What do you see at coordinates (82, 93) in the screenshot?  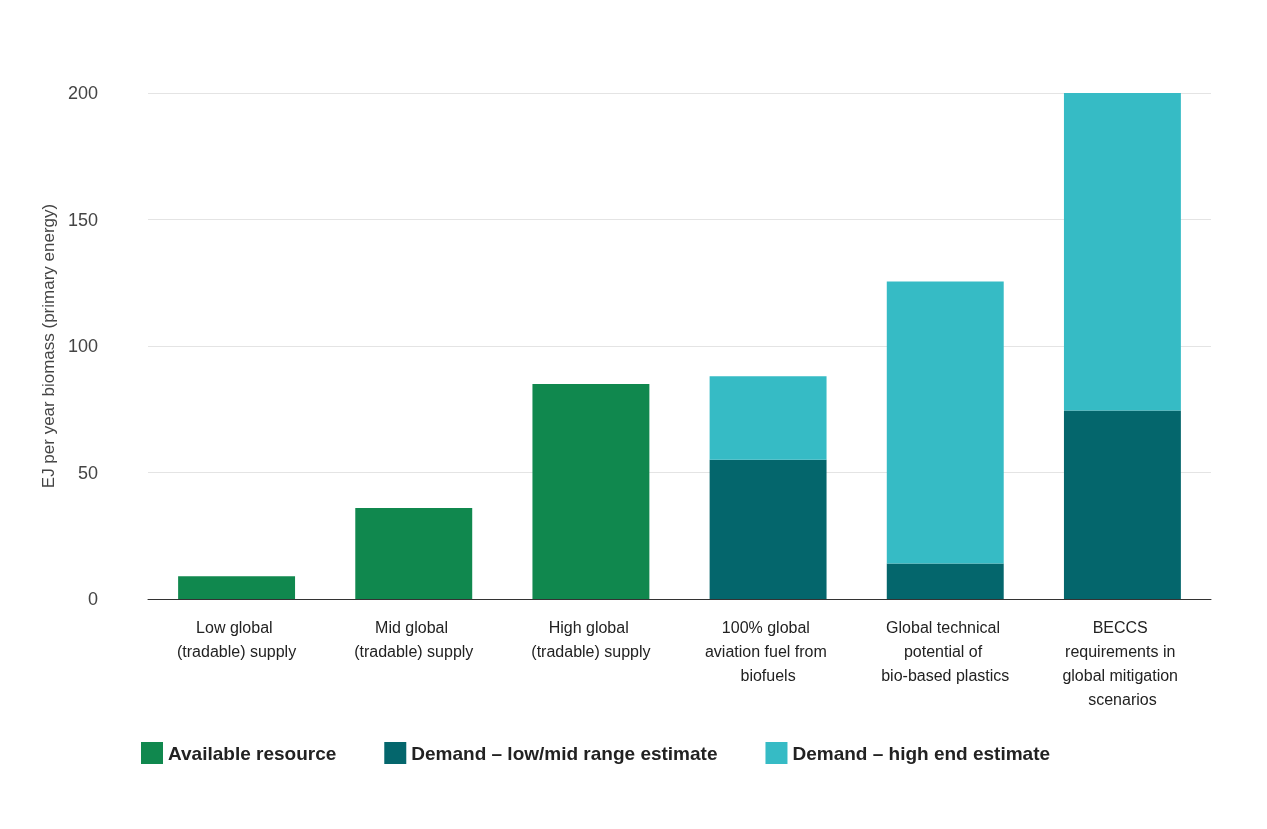 I see `y-tick-label: 200` at bounding box center [82, 93].